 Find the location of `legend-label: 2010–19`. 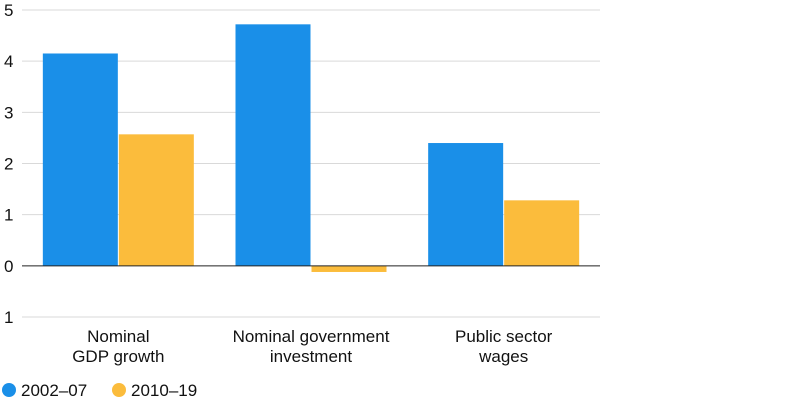

legend-label: 2010–19 is located at coordinates (164, 390).